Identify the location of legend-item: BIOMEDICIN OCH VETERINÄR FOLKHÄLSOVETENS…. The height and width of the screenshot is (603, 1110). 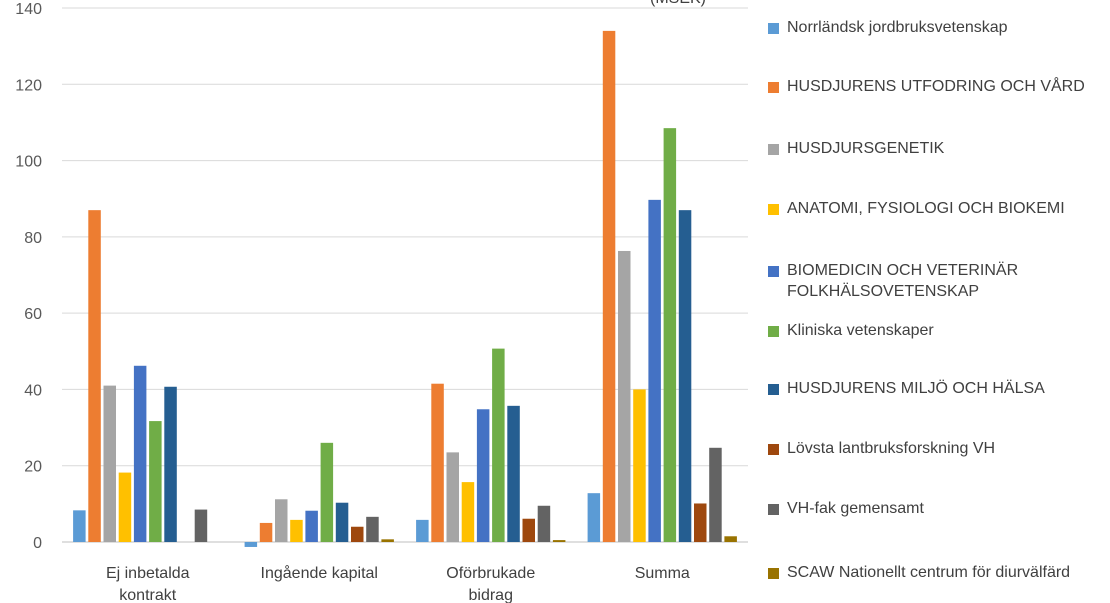
(939, 281).